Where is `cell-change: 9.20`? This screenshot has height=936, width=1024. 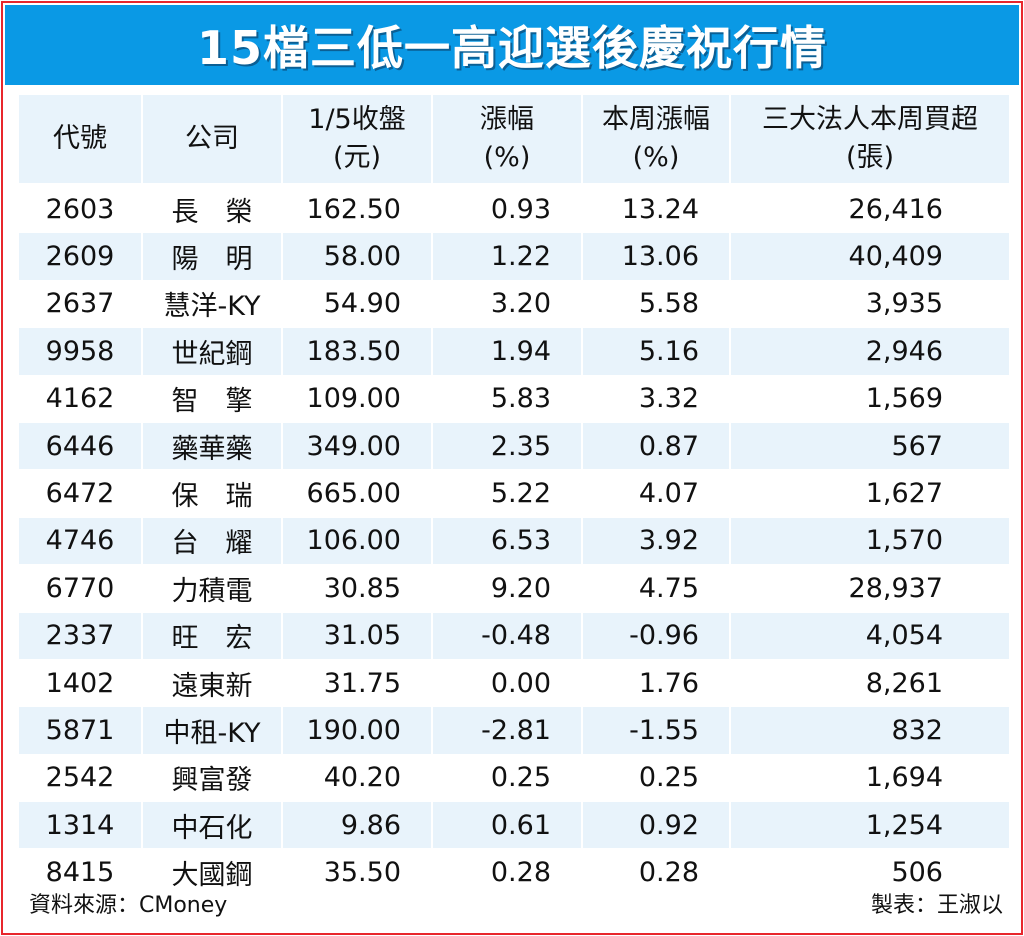
cell-change: 9.20 is located at coordinates (507, 588).